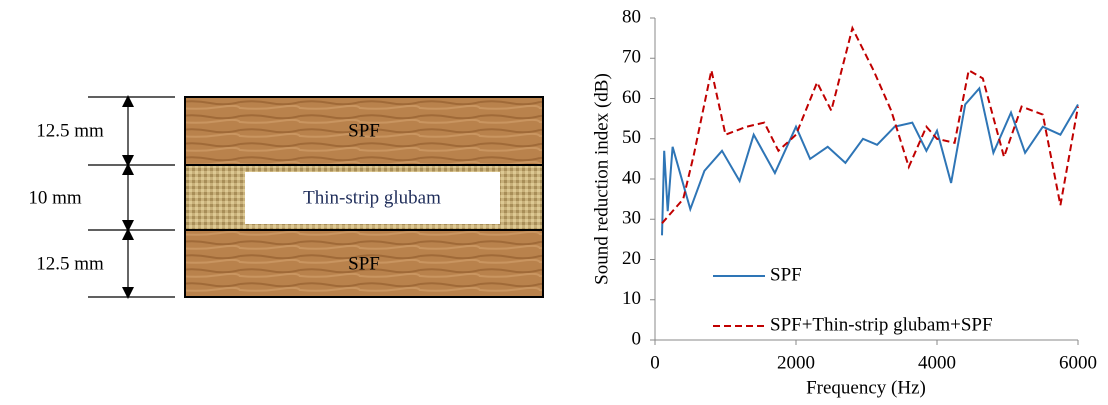 The height and width of the screenshot is (405, 1108). Describe the element at coordinates (881, 324) in the screenshot. I see `legend-label: SPF+Thin-strip glubam+SPF` at that location.